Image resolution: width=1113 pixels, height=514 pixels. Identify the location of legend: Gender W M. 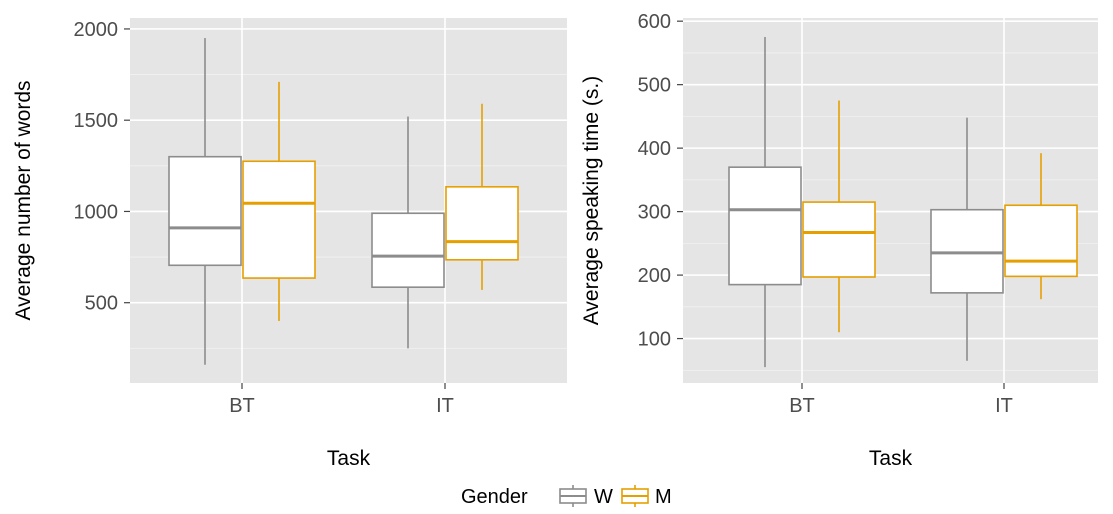
(566, 496).